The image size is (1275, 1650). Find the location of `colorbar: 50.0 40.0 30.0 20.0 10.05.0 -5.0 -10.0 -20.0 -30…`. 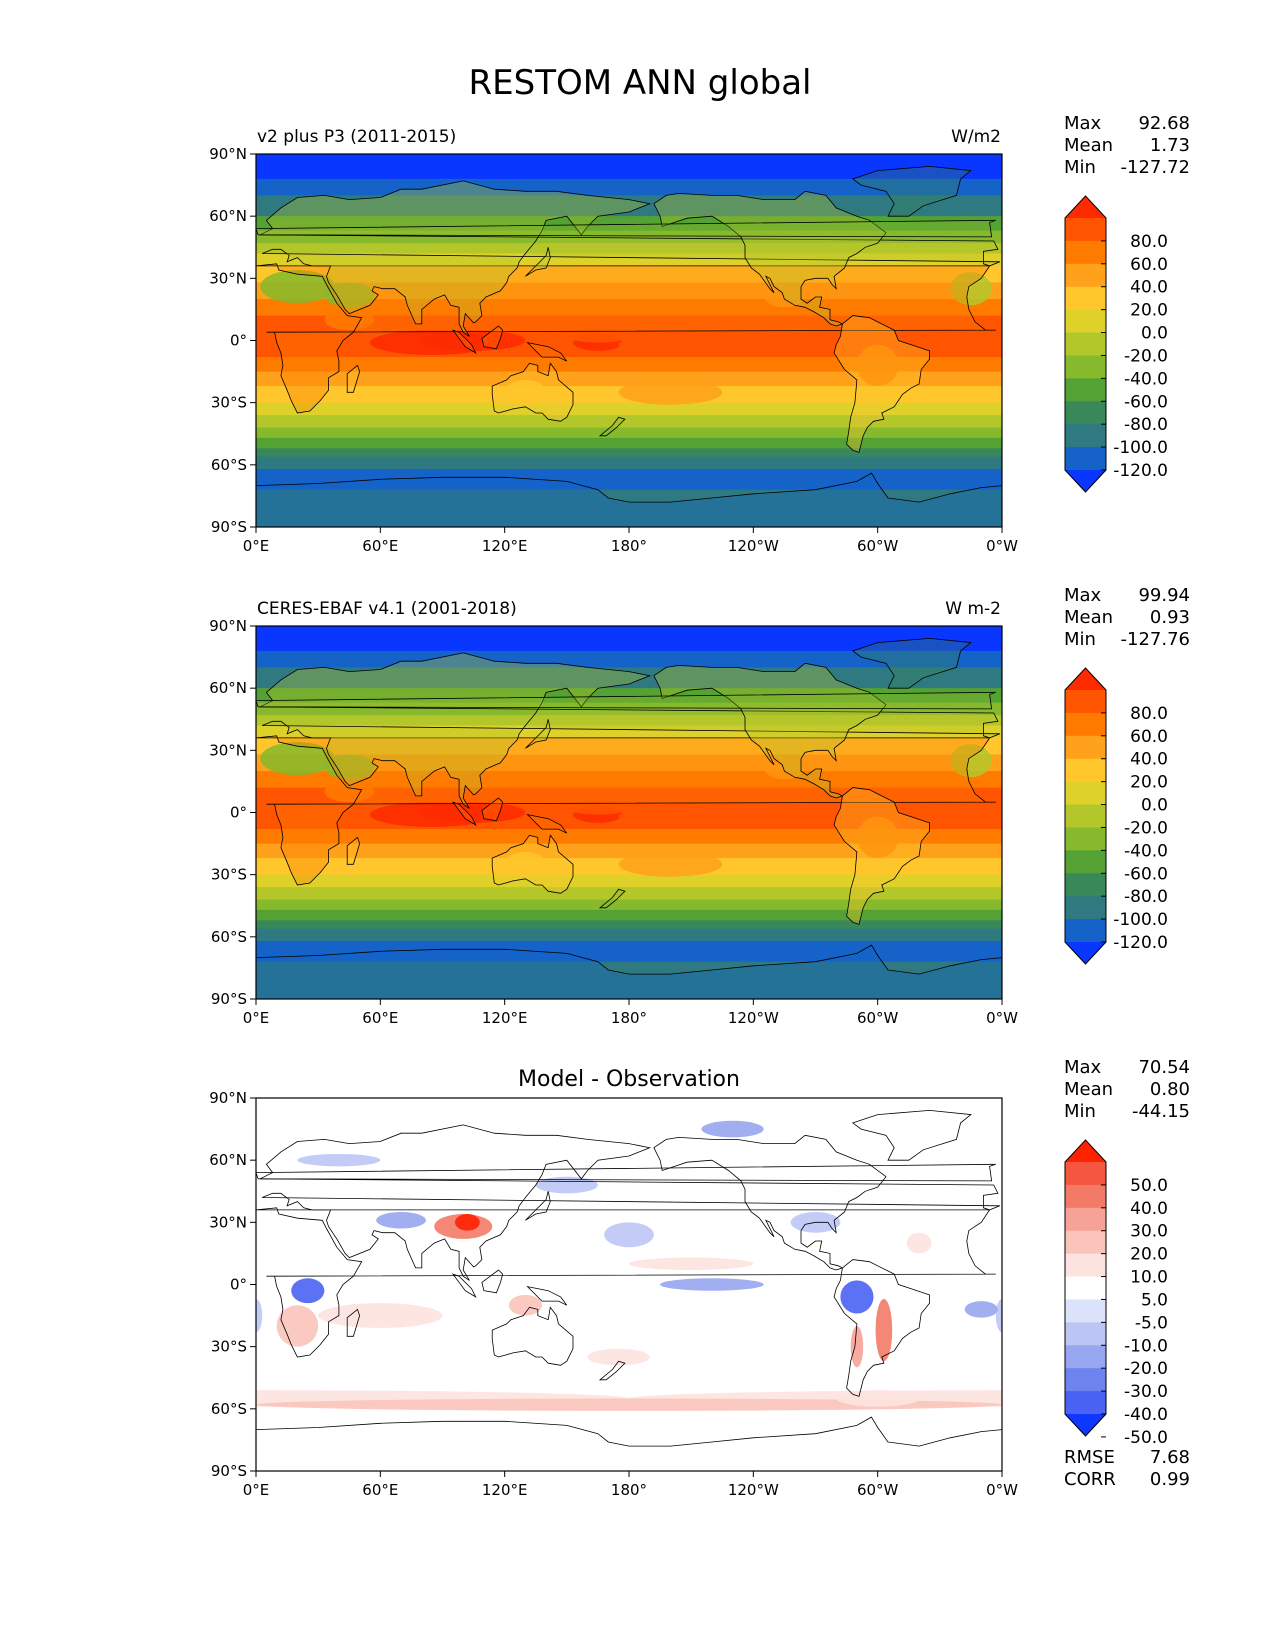

colorbar: 50.0 40.0 30.0 20.0 10.05.0 -5.0 -10.0 -20.0 -30… is located at coordinates (1116, 1293).